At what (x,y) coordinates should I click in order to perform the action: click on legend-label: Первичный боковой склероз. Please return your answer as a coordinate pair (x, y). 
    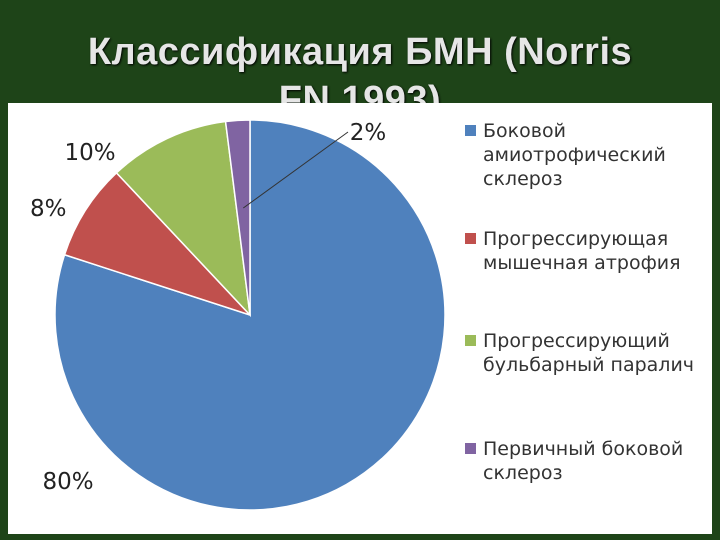
    Looking at the image, I should click on (583, 461).